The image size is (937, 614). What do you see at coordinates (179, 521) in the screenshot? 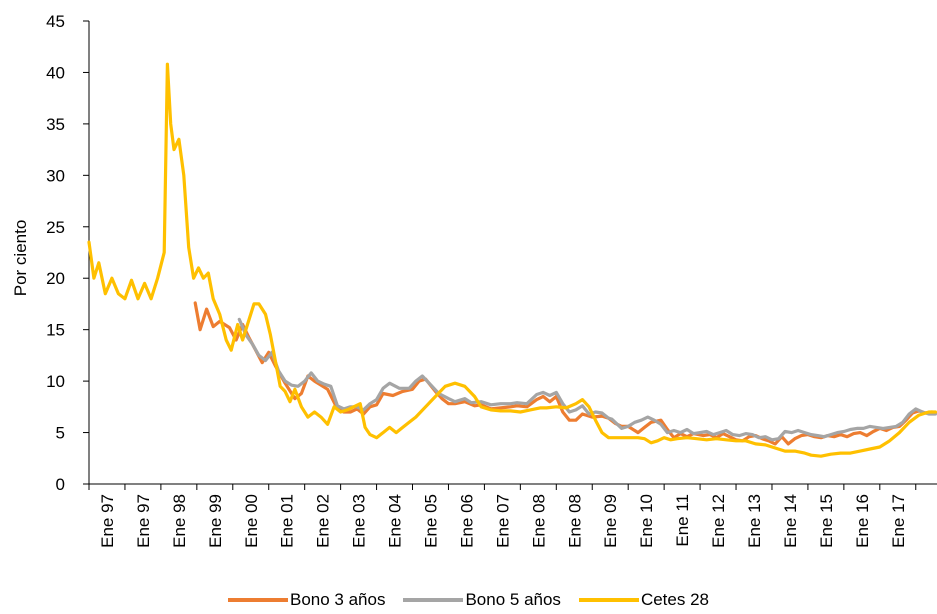
I see `x-tick-label: Ene 98` at bounding box center [179, 521].